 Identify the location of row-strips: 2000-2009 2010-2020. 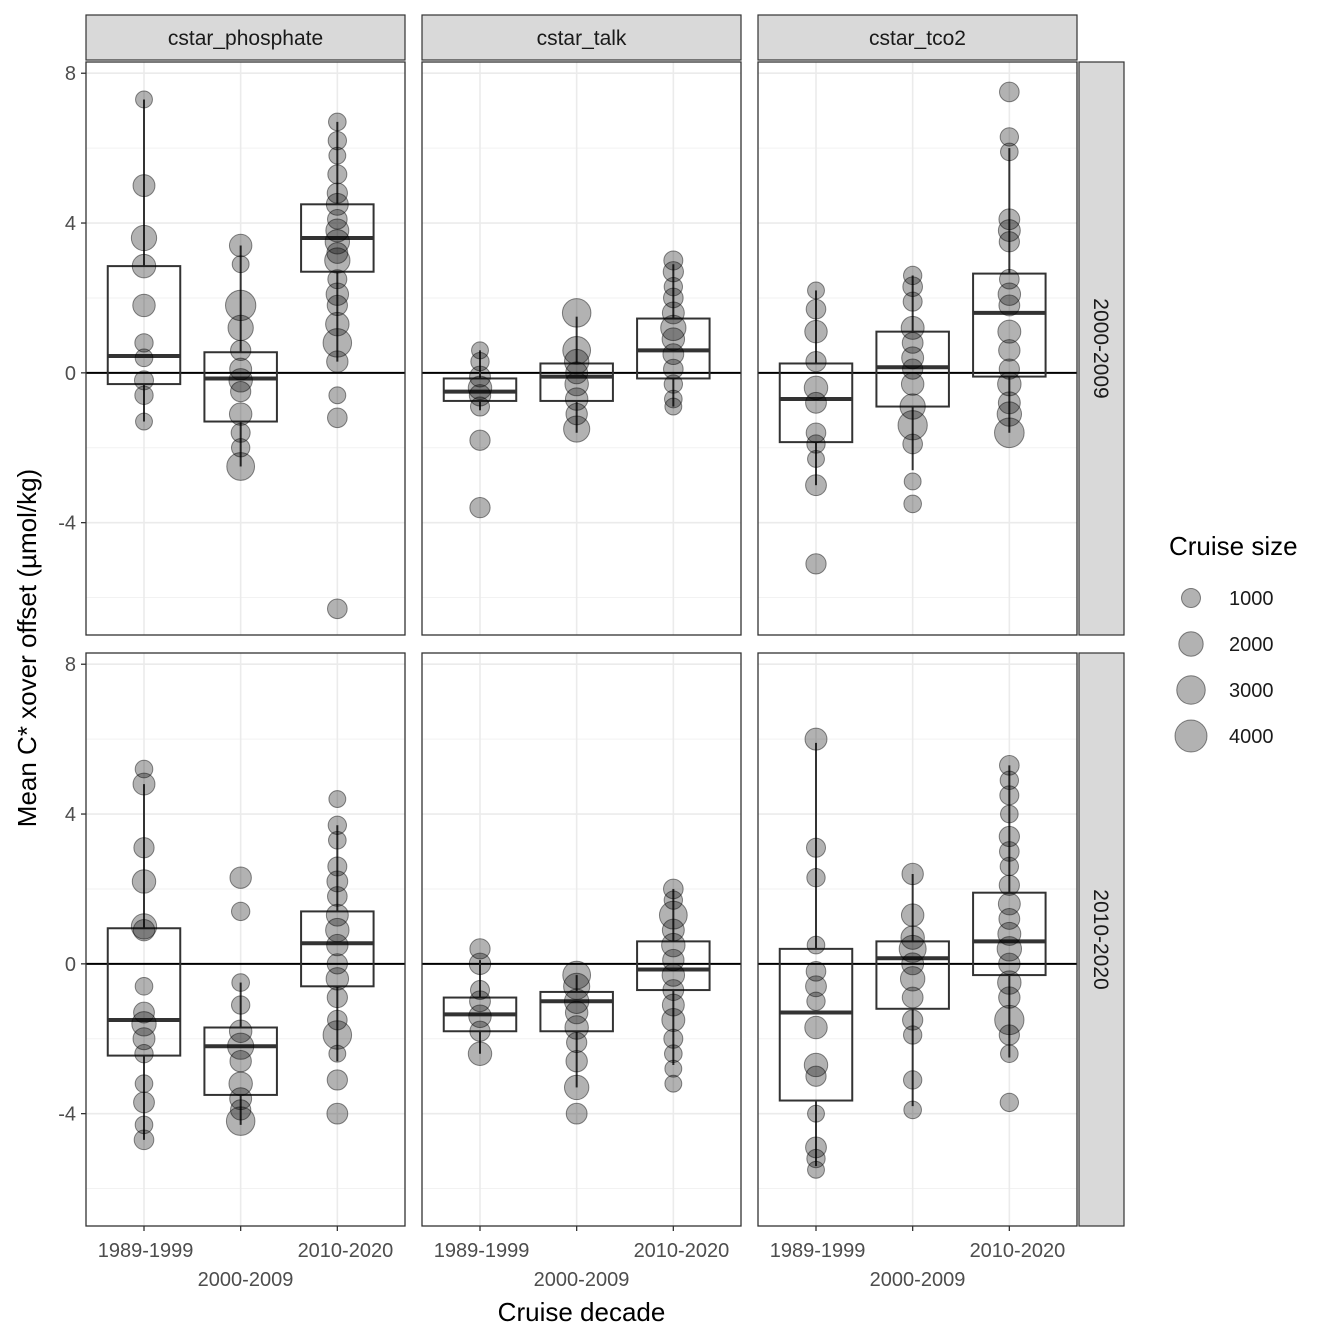
(1101, 644).